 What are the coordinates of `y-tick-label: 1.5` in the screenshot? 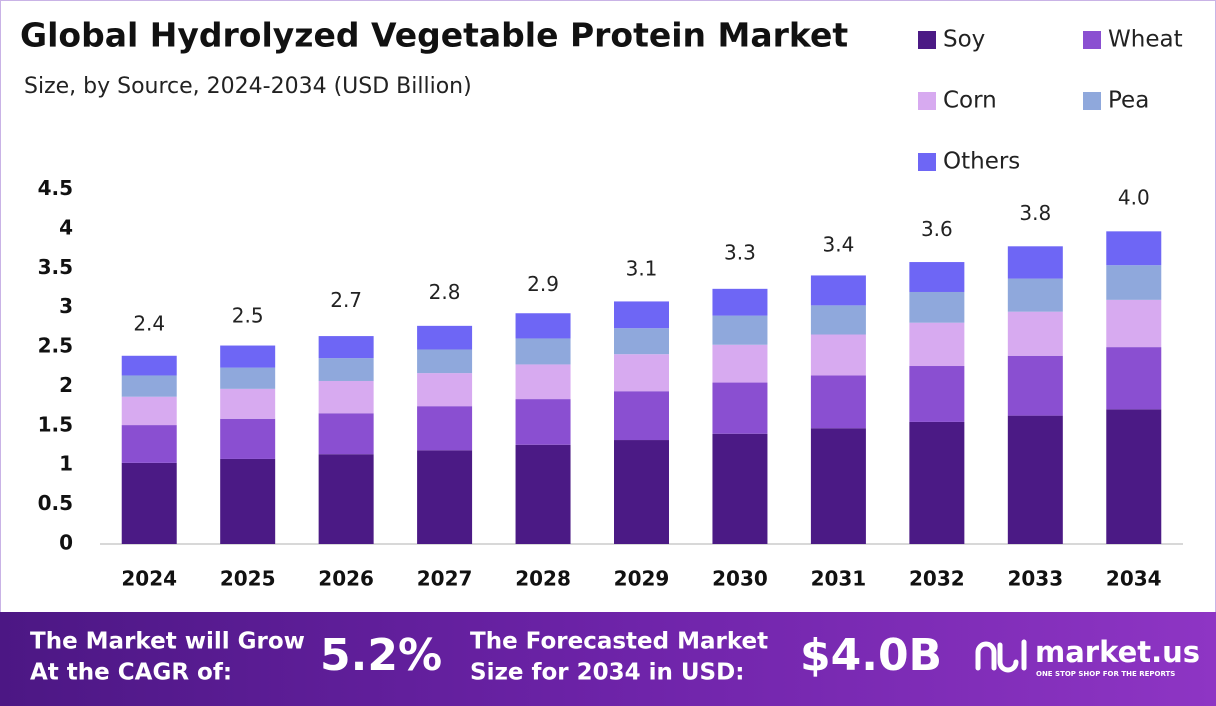 It's located at (55, 424).